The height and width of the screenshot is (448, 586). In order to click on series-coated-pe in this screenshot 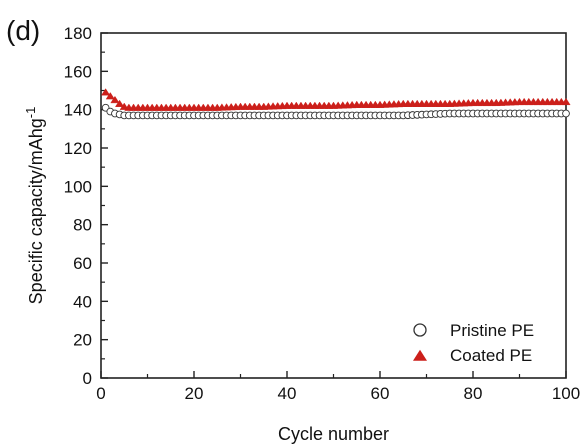, I will do `click(336, 99)`.